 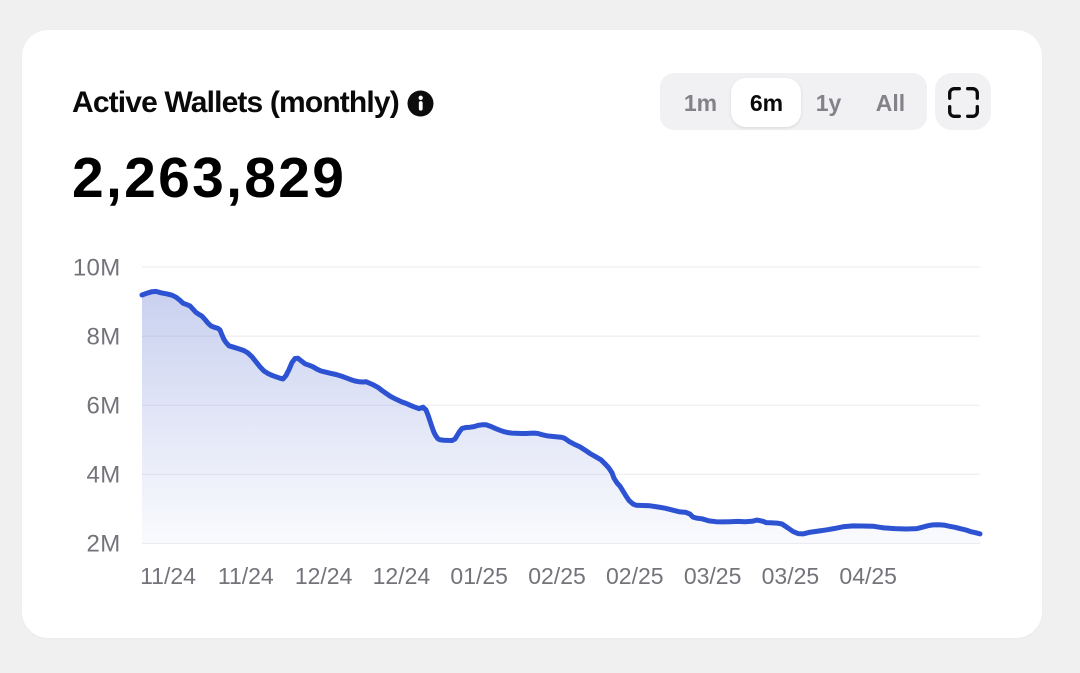 I want to click on svg-text: 10M, so click(x=97, y=268).